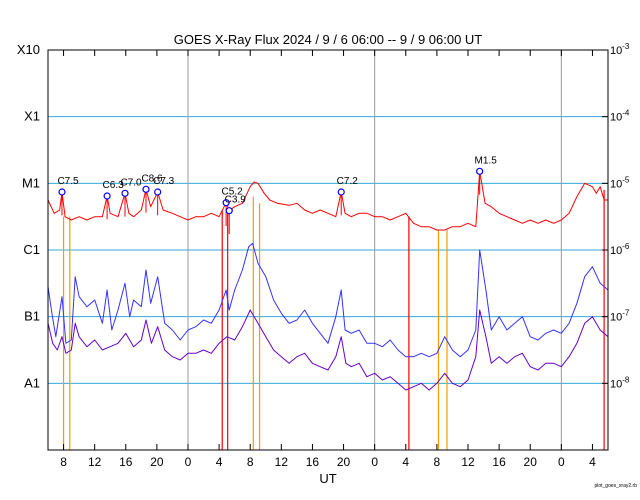 The width and height of the screenshot is (640, 500). Describe the element at coordinates (620, 49) in the screenshot. I see `y-exponent-label: 10-3` at that location.